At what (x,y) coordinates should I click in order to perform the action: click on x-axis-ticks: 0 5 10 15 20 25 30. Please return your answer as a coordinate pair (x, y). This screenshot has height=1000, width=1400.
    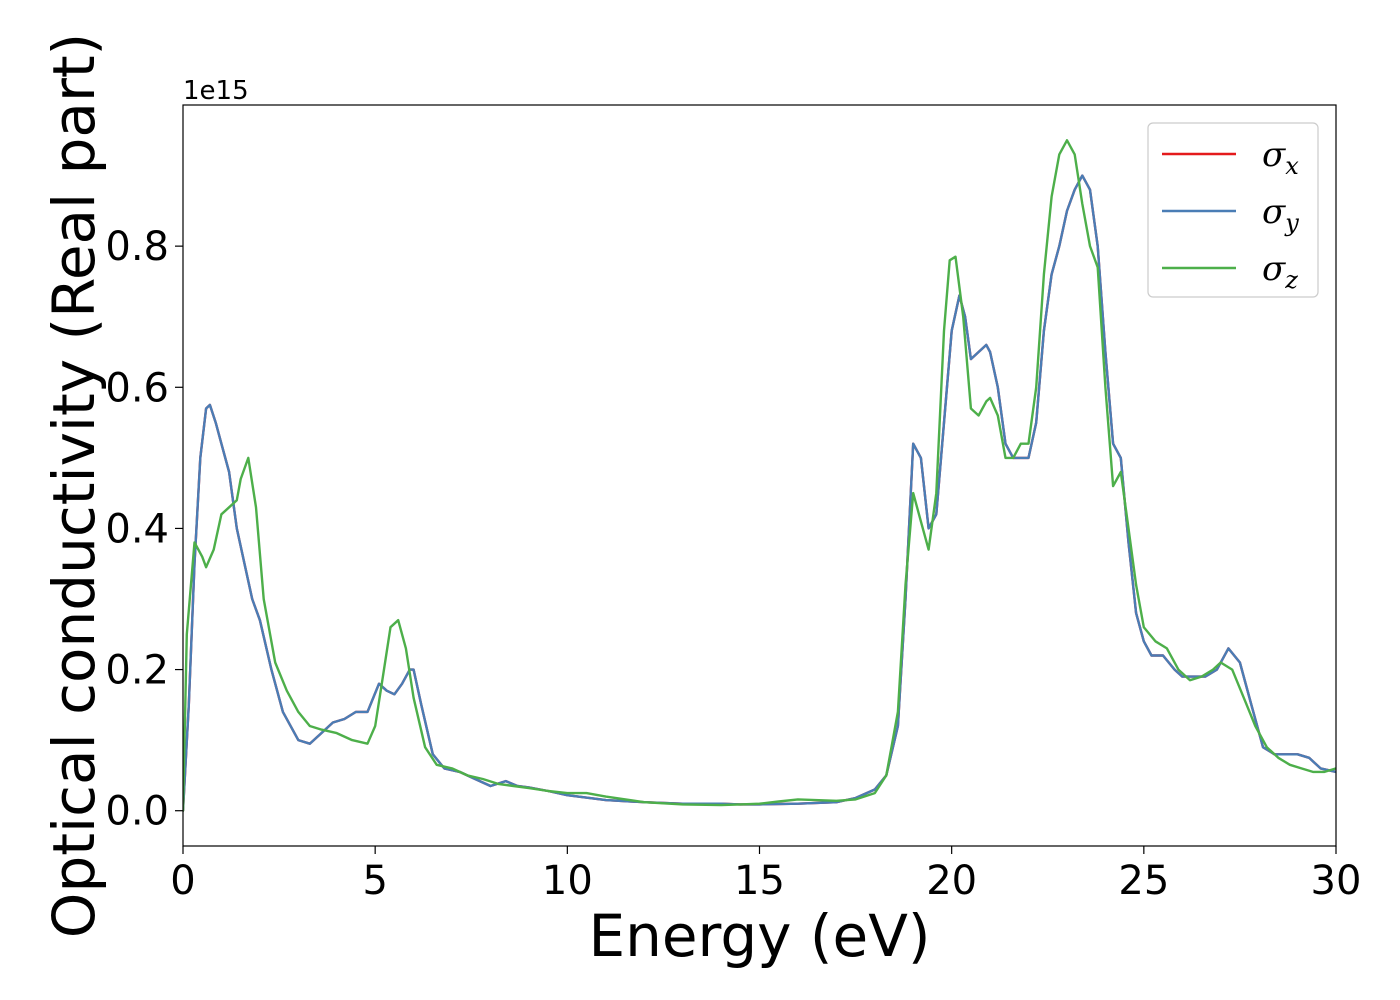
    Looking at the image, I should click on (765, 875).